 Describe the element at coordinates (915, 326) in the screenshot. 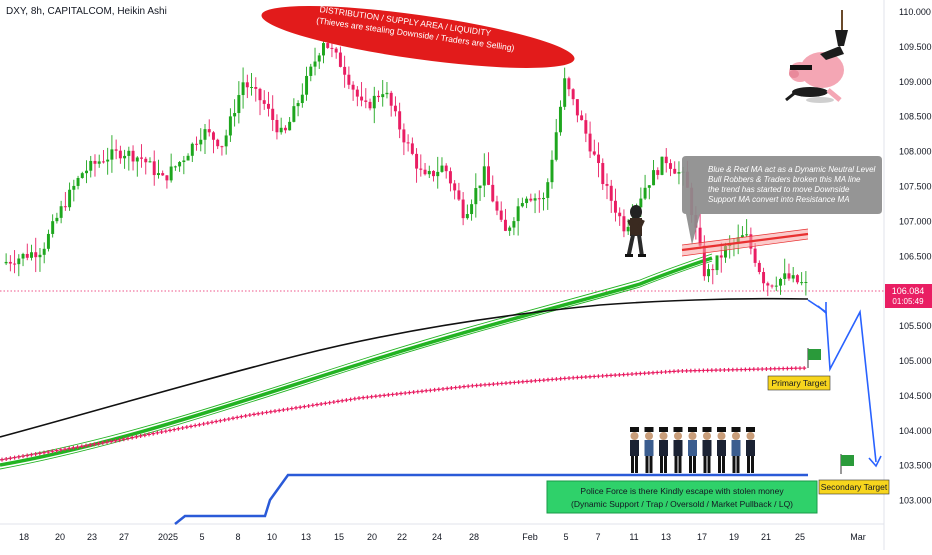

I see `price-tick-label: 105.500` at that location.